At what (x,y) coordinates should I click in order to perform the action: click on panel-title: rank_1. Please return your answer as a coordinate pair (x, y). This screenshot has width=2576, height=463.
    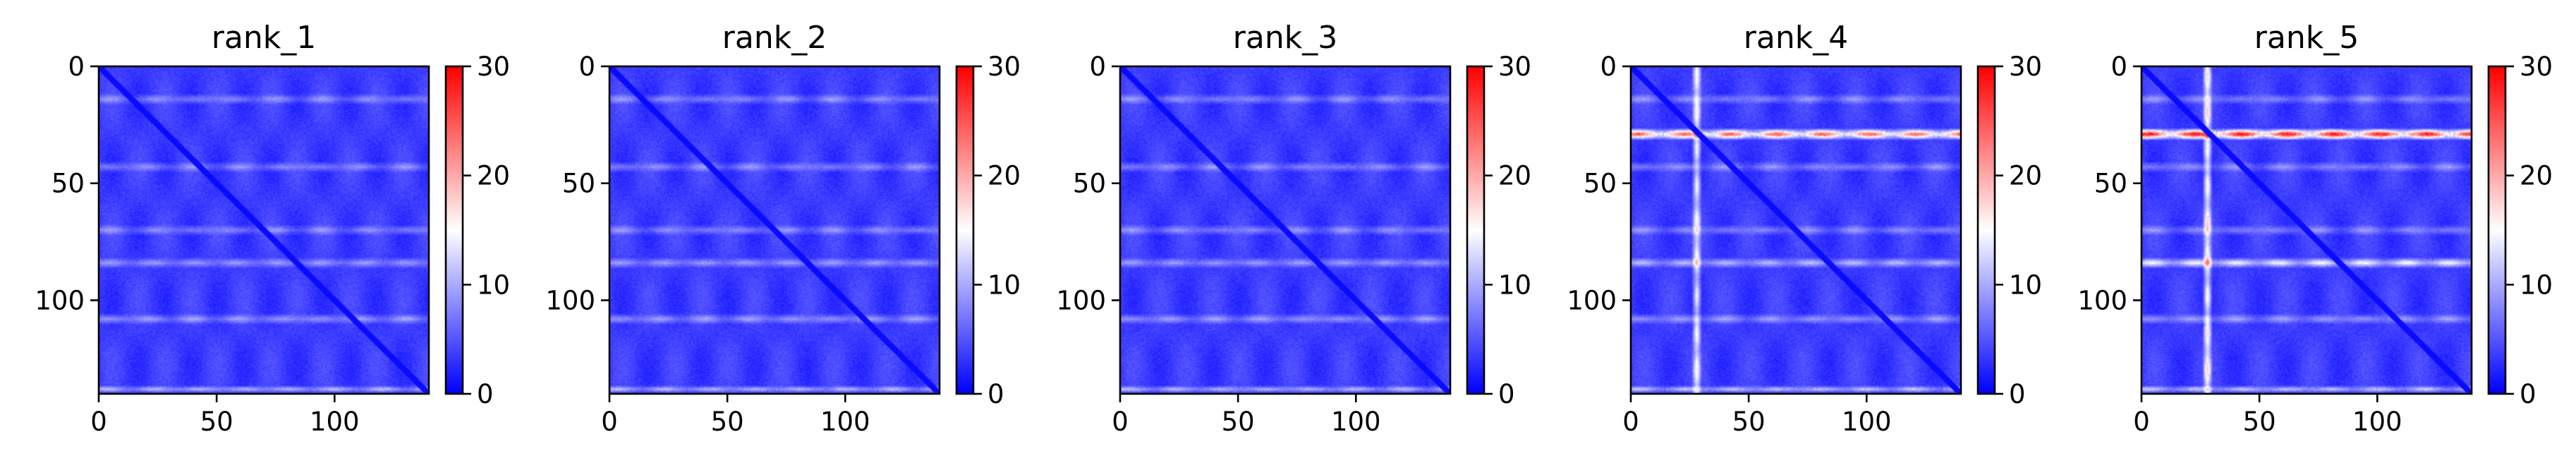
    Looking at the image, I should click on (264, 38).